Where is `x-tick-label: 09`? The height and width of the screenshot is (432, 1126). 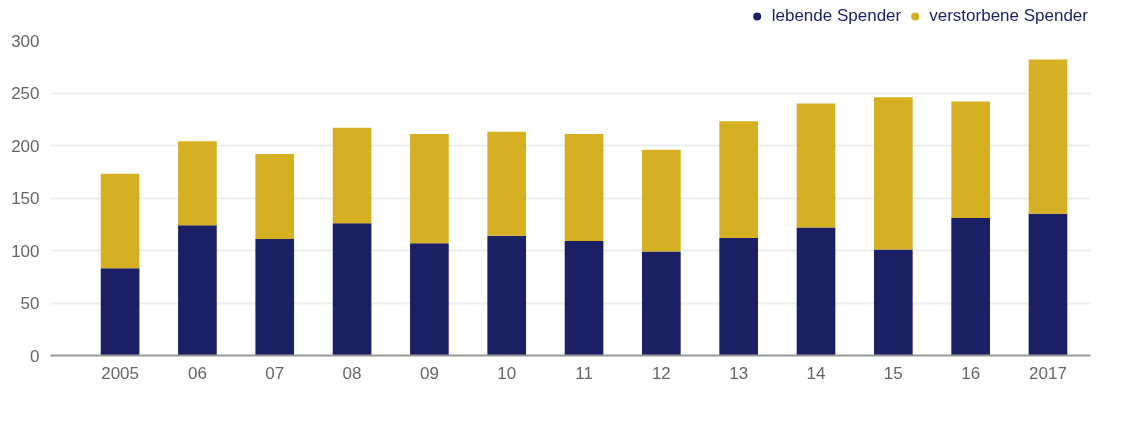
x-tick-label: 09 is located at coordinates (429, 373).